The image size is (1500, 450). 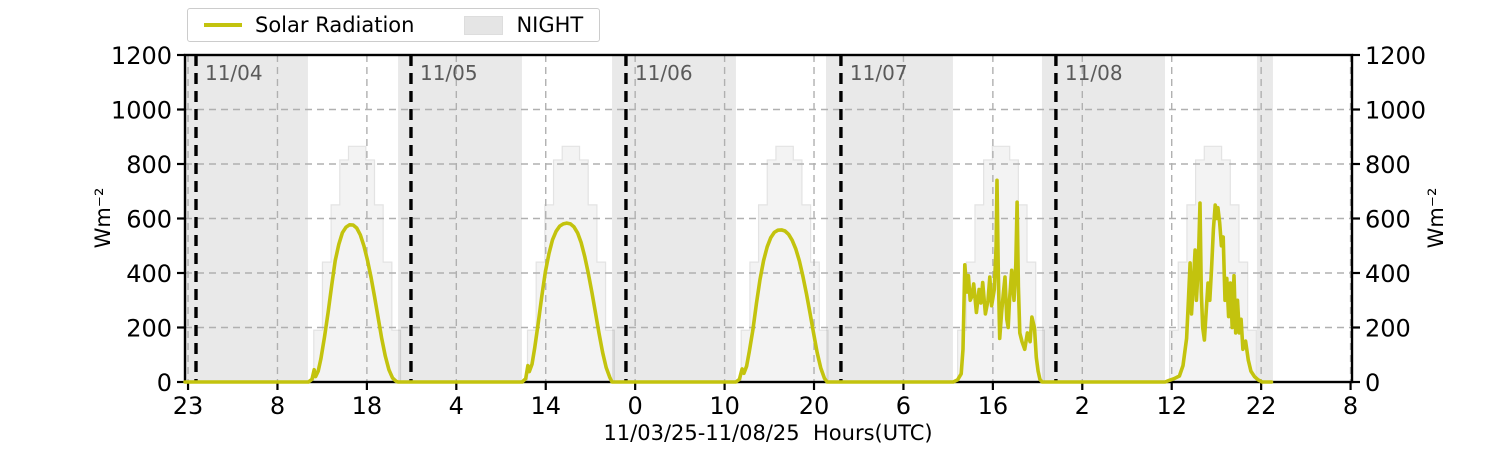 I want to click on x-tick-label: 14, so click(x=545, y=406).